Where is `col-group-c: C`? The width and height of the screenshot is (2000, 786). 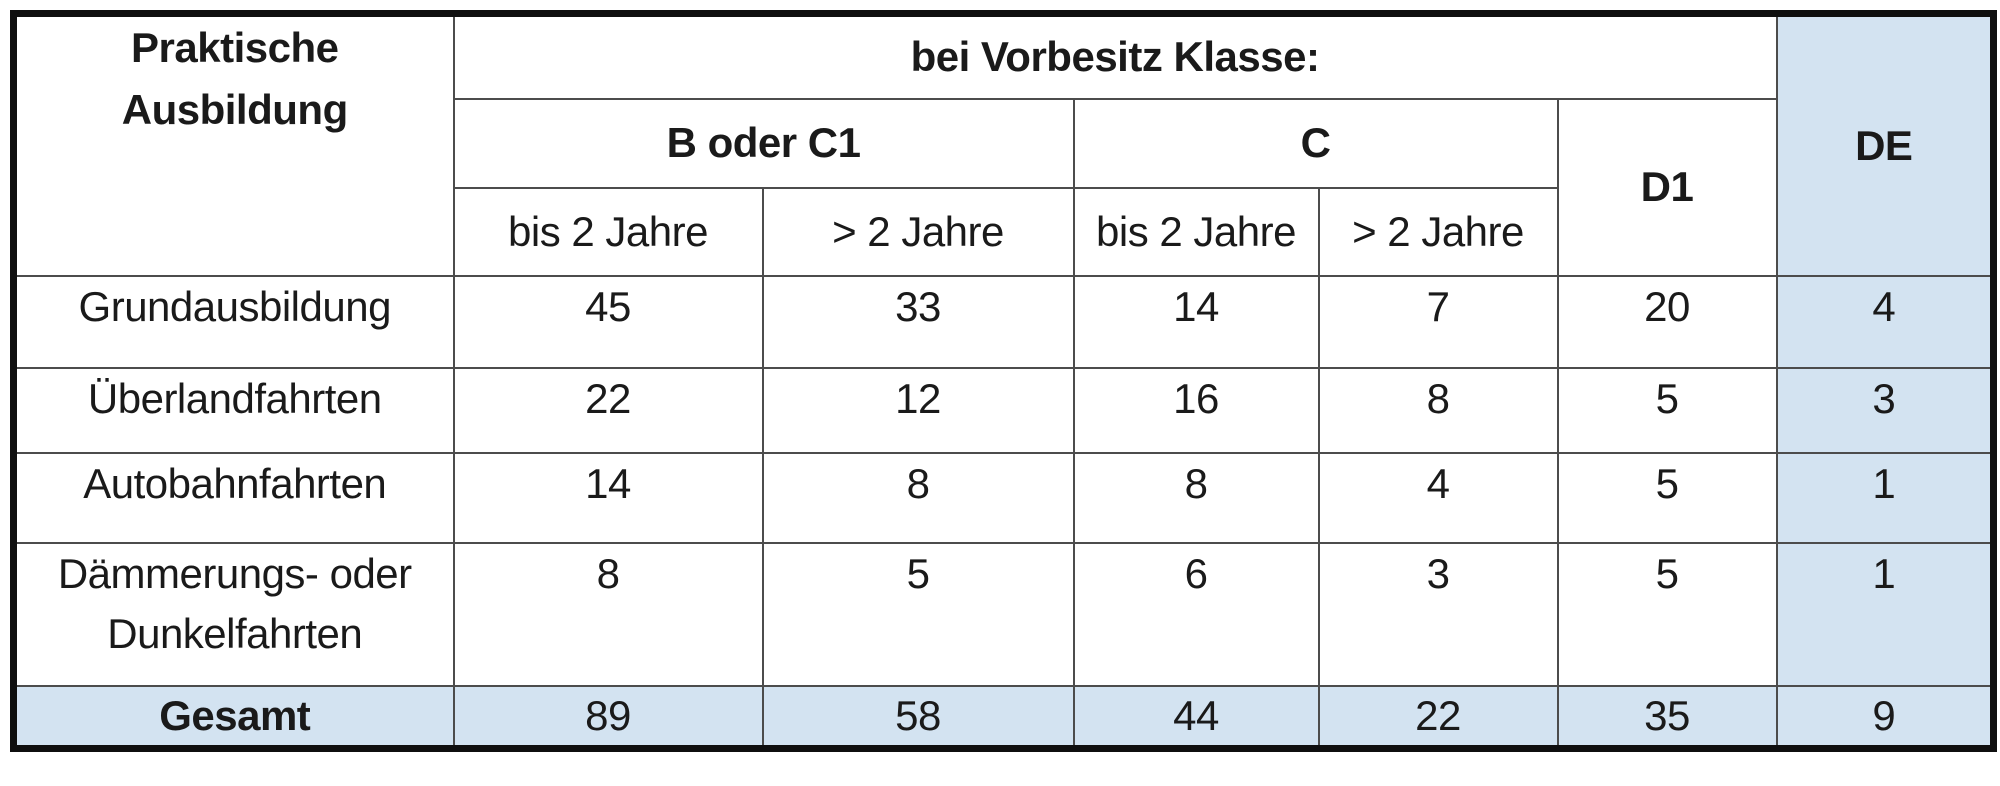
col-group-c: C is located at coordinates (1315, 143).